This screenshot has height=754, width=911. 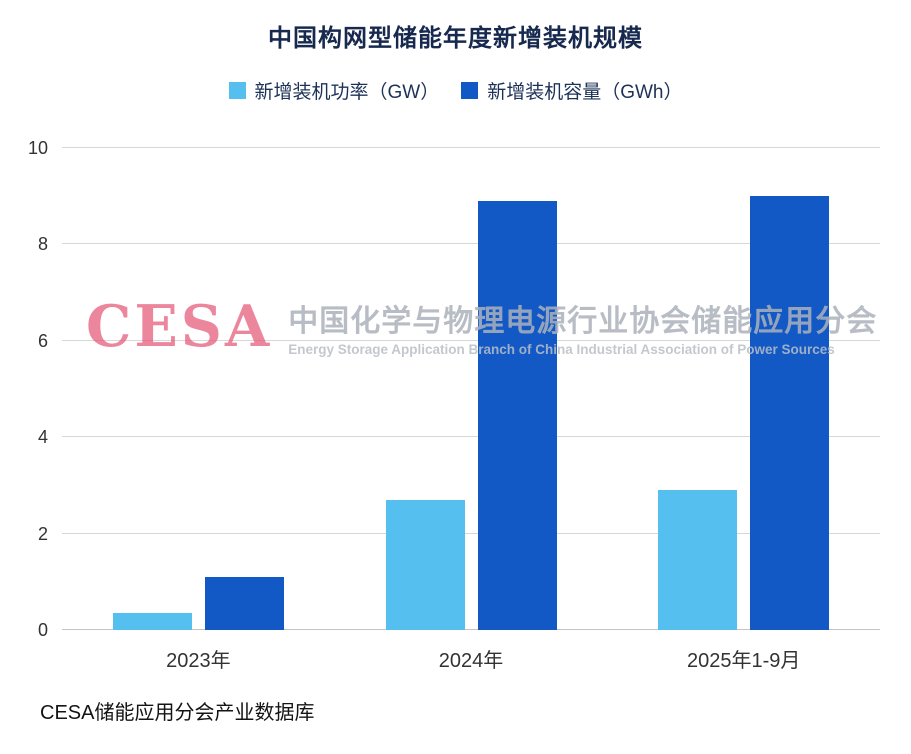 What do you see at coordinates (198, 661) in the screenshot?
I see `x-tick-label: 2023年` at bounding box center [198, 661].